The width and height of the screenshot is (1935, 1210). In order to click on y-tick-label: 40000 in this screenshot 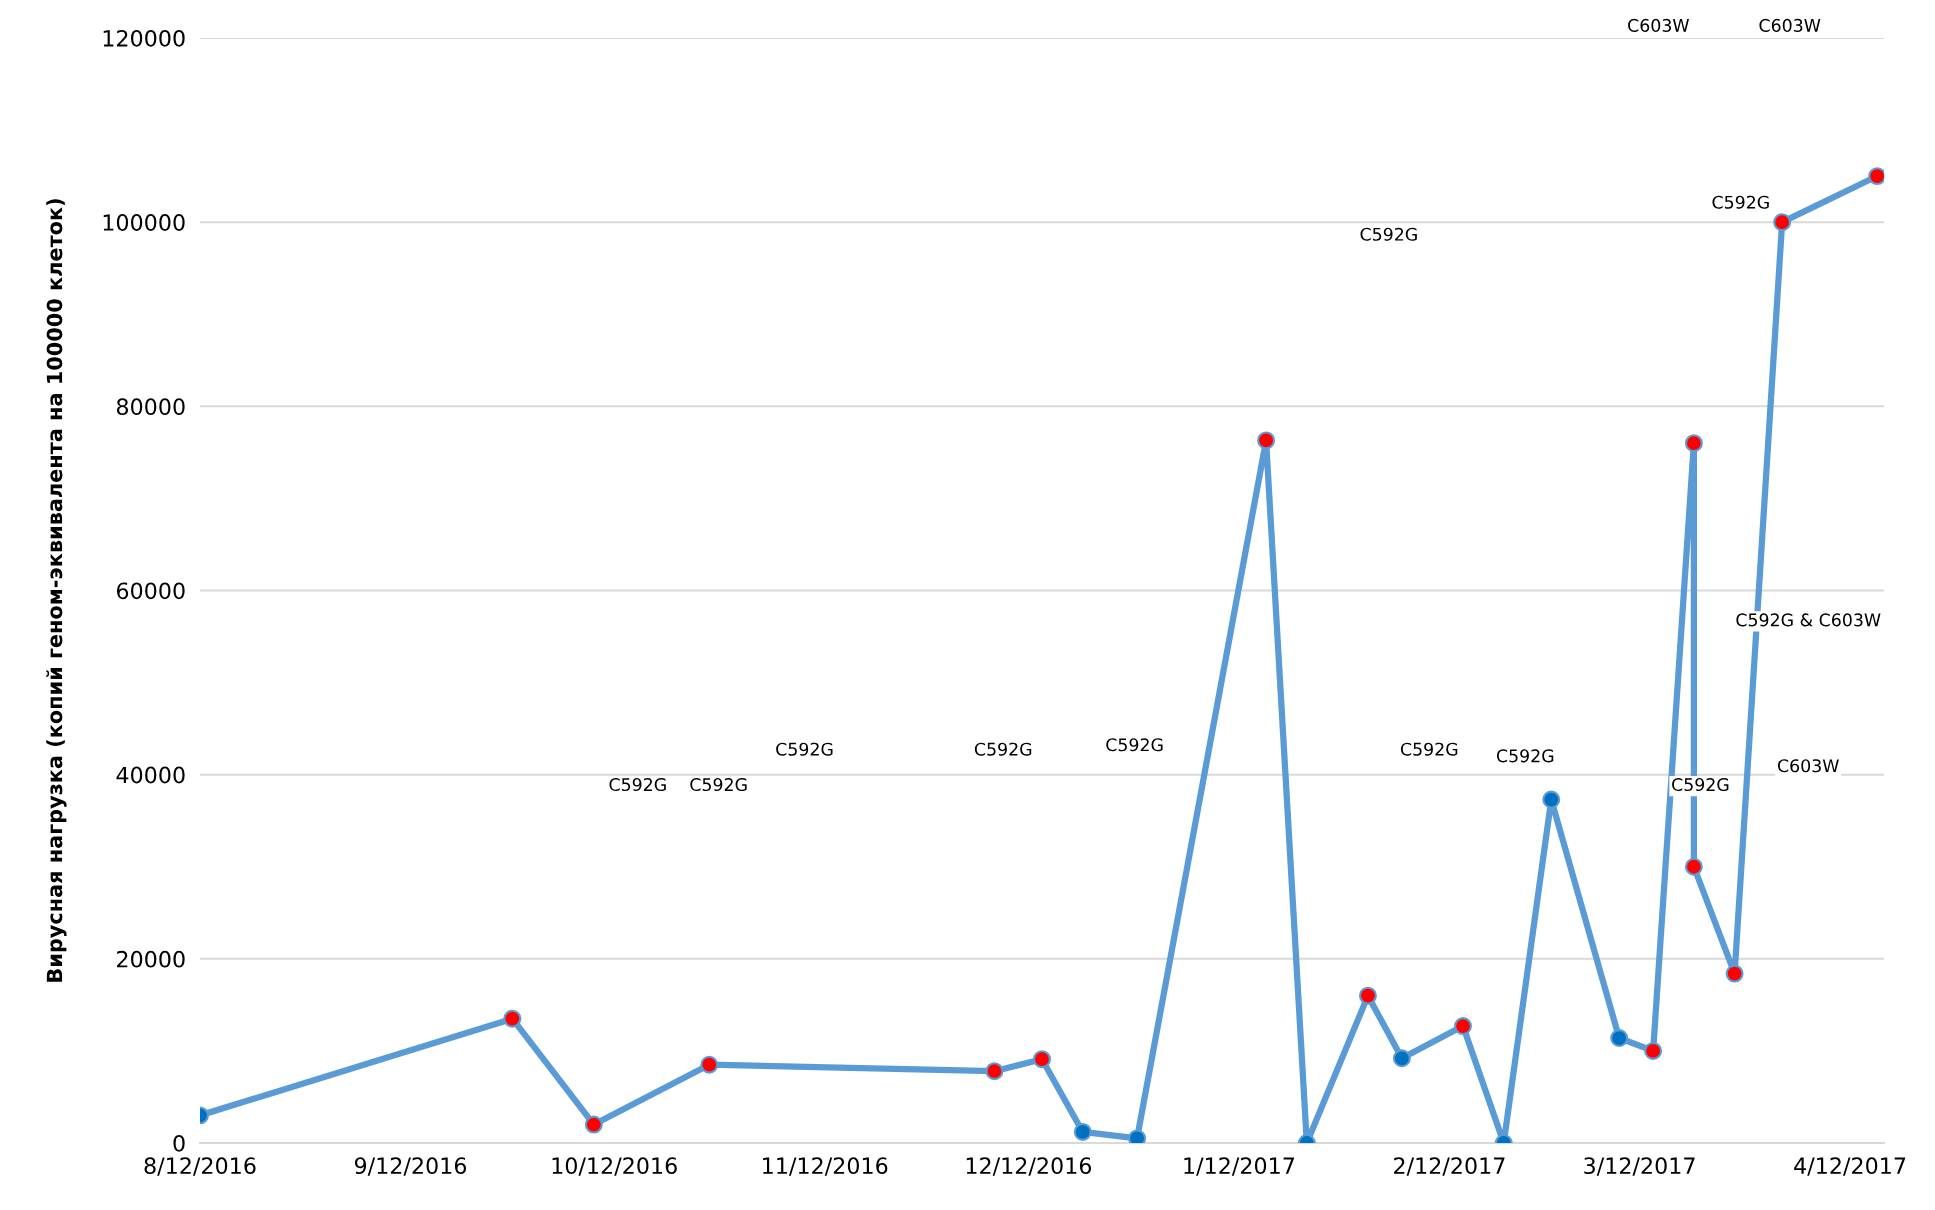, I will do `click(150, 775)`.